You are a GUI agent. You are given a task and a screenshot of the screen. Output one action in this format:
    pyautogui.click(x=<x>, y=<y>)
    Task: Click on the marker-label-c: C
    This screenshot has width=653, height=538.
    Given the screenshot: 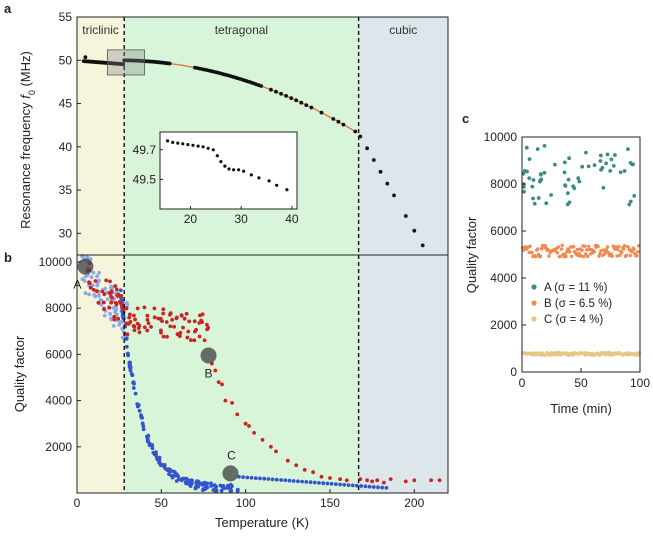 What is the action you would take?
    pyautogui.click(x=231, y=455)
    